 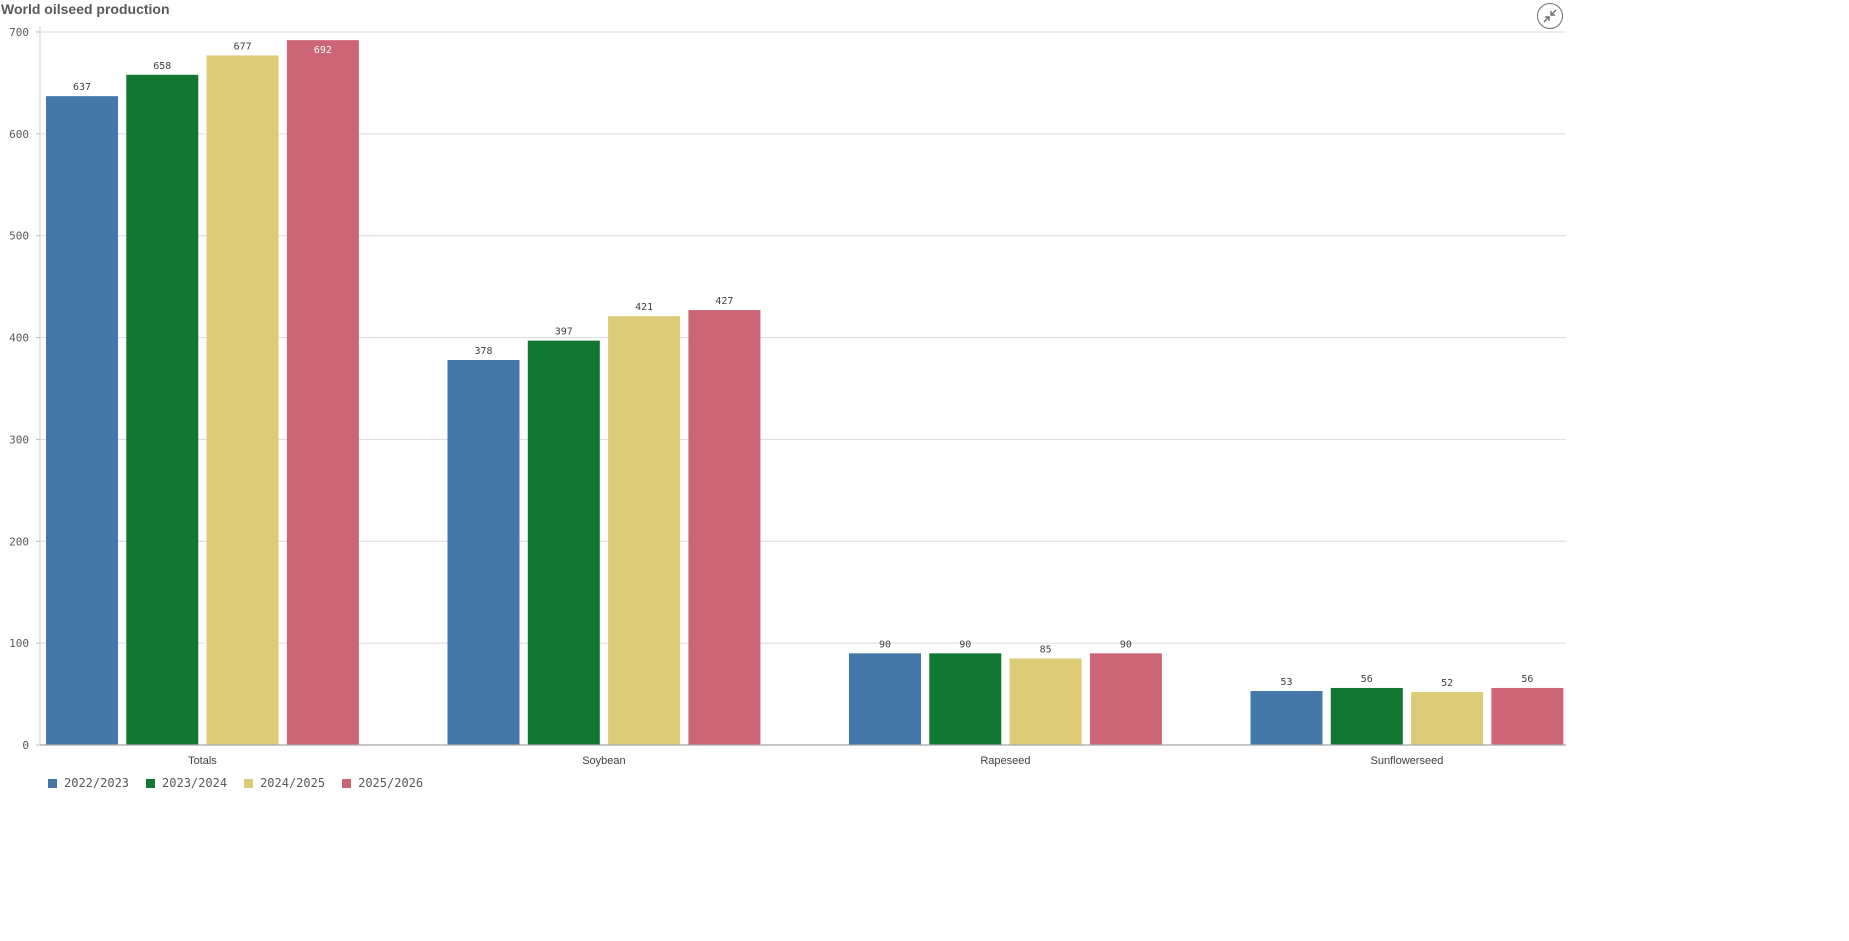 I want to click on data-label: 421, so click(x=644, y=307).